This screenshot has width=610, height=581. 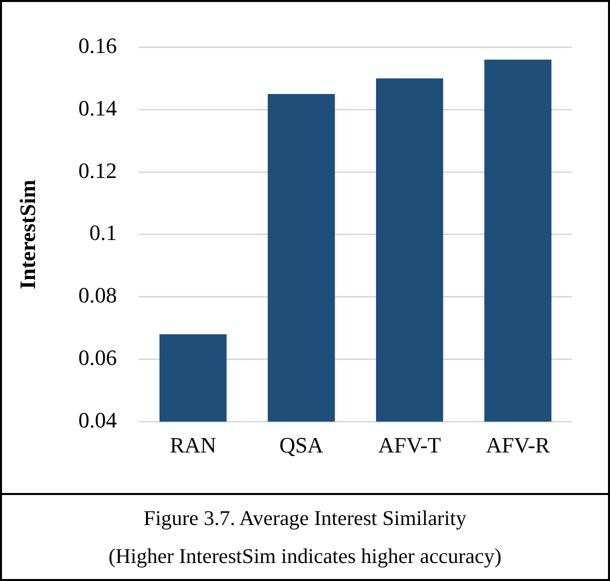 What do you see at coordinates (97, 170) in the screenshot?
I see `y-tick-label: 0.12` at bounding box center [97, 170].